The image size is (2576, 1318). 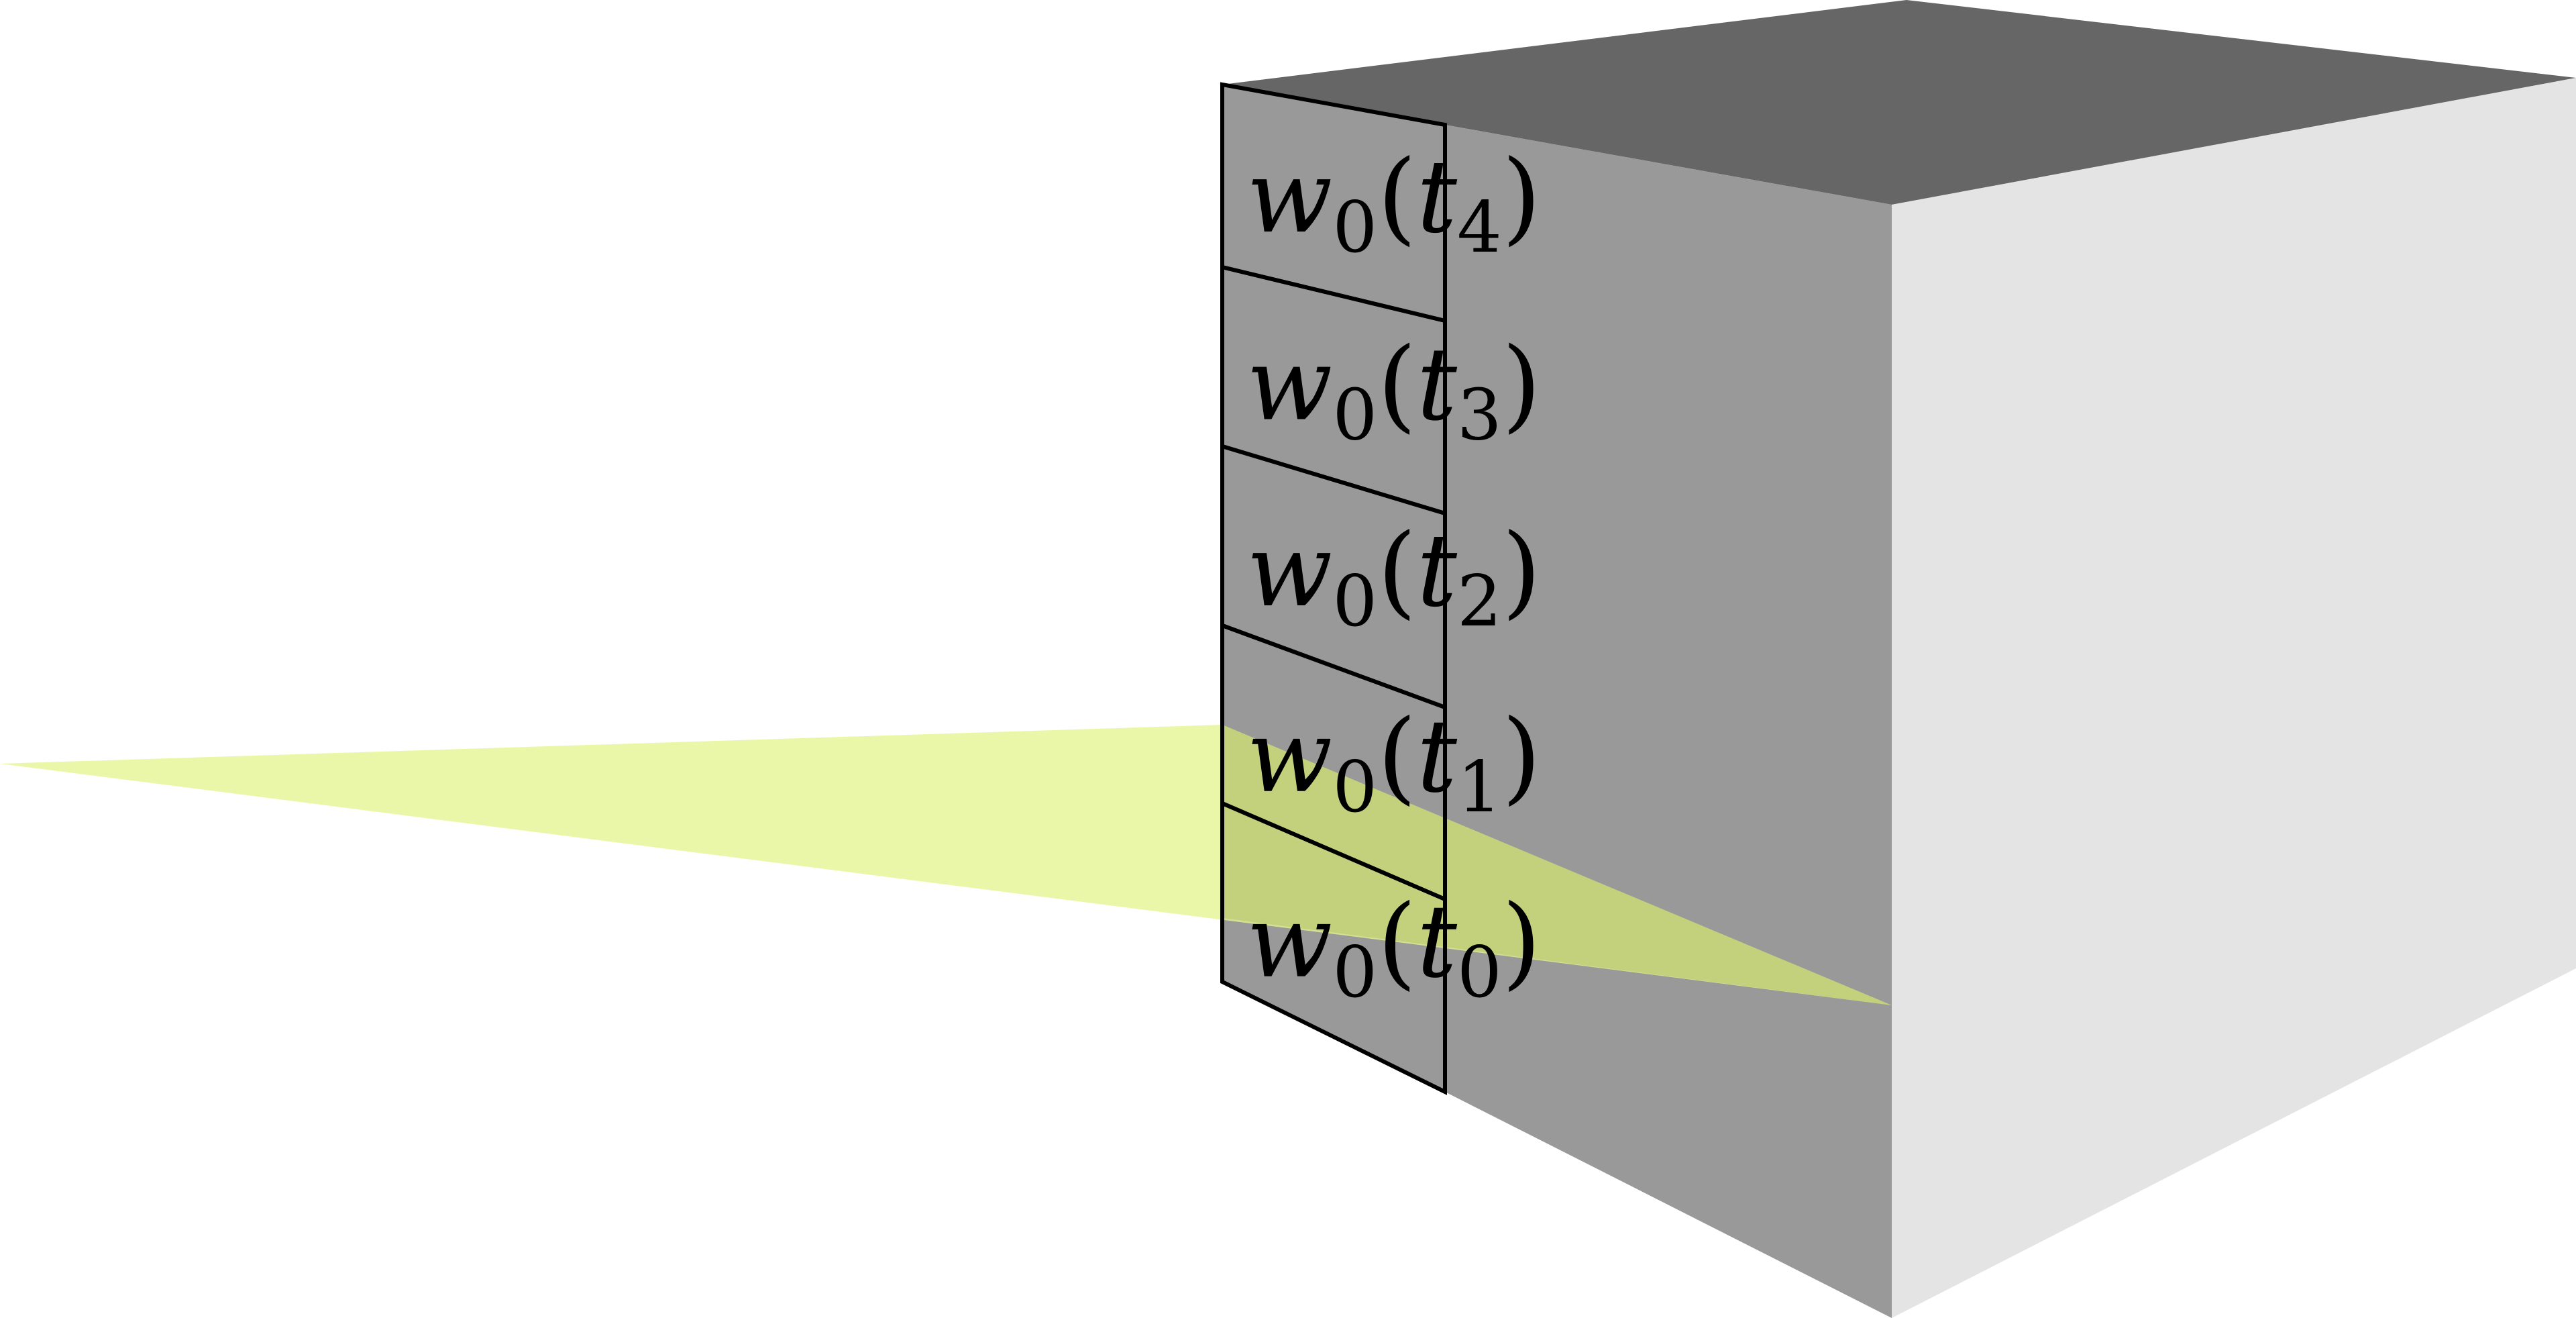 I want to click on time-step-cell, so click(x=1333, y=948).